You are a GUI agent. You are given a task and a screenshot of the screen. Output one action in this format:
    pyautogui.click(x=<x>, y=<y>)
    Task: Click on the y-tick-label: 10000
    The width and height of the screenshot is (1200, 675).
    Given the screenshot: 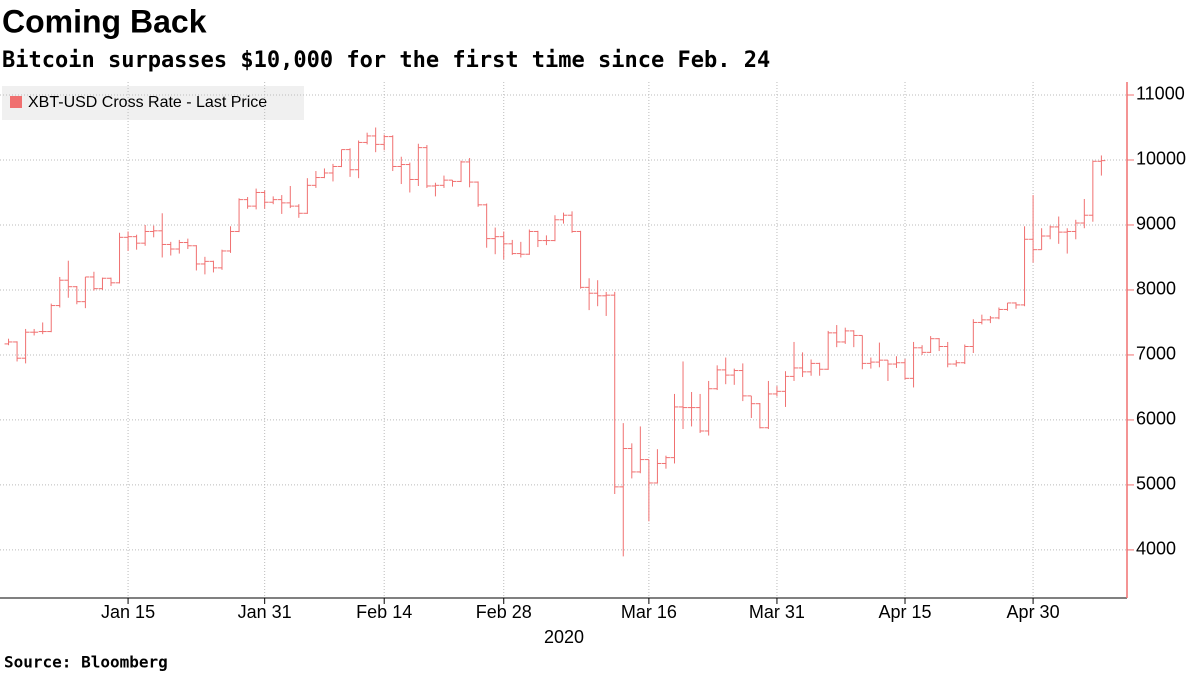 What is the action you would take?
    pyautogui.click(x=1161, y=159)
    